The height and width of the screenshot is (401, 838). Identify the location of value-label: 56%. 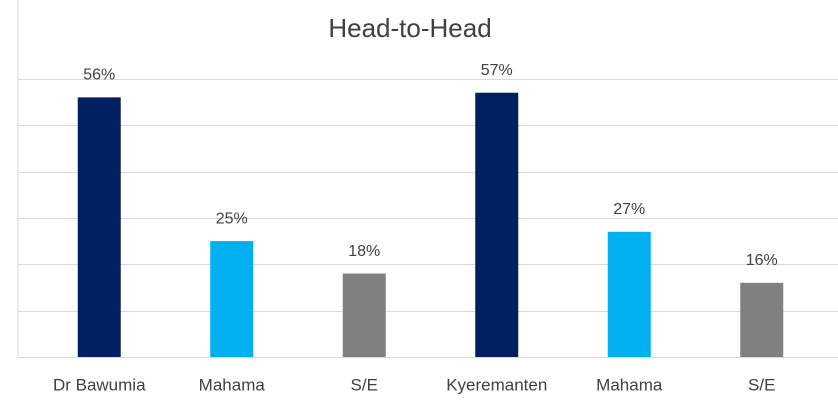
(99, 75).